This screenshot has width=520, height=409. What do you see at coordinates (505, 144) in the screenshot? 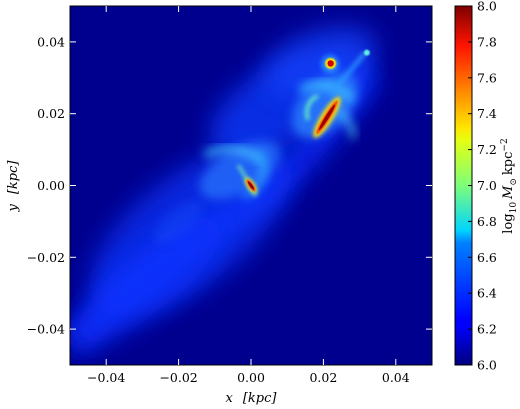
I see `colorbar-label-exp: −2` at bounding box center [505, 144].